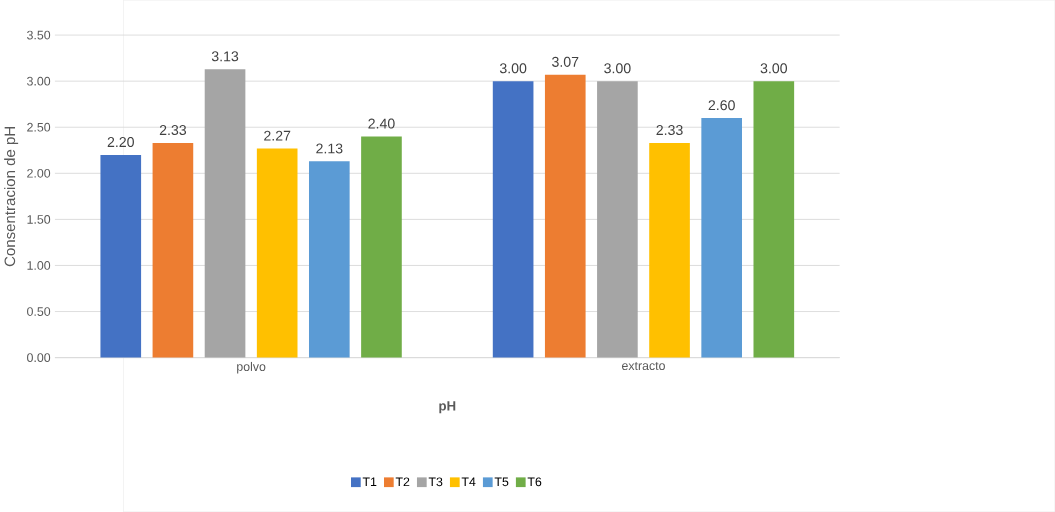 This screenshot has height=512, width=1055. I want to click on y-tick-label: 0.50, so click(39, 311).